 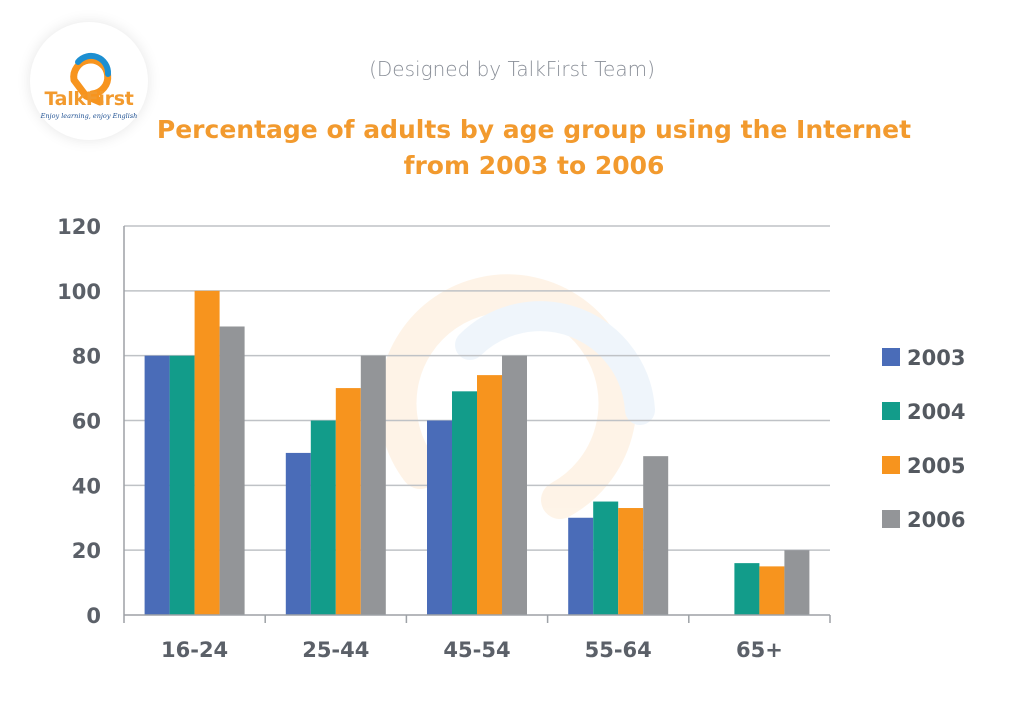 I want to click on bar-16-24-2005, so click(x=207, y=452).